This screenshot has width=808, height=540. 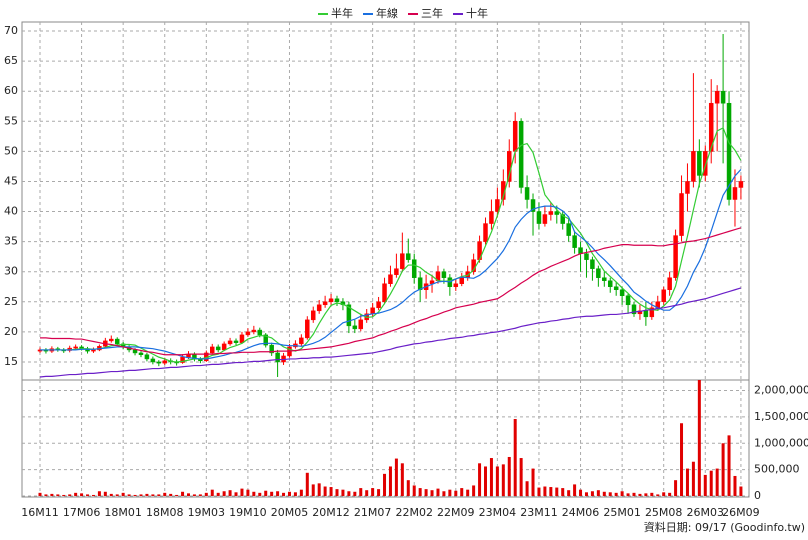 What do you see at coordinates (456, 512) in the screenshot?
I see `x-tick-label: 22M09` at bounding box center [456, 512].